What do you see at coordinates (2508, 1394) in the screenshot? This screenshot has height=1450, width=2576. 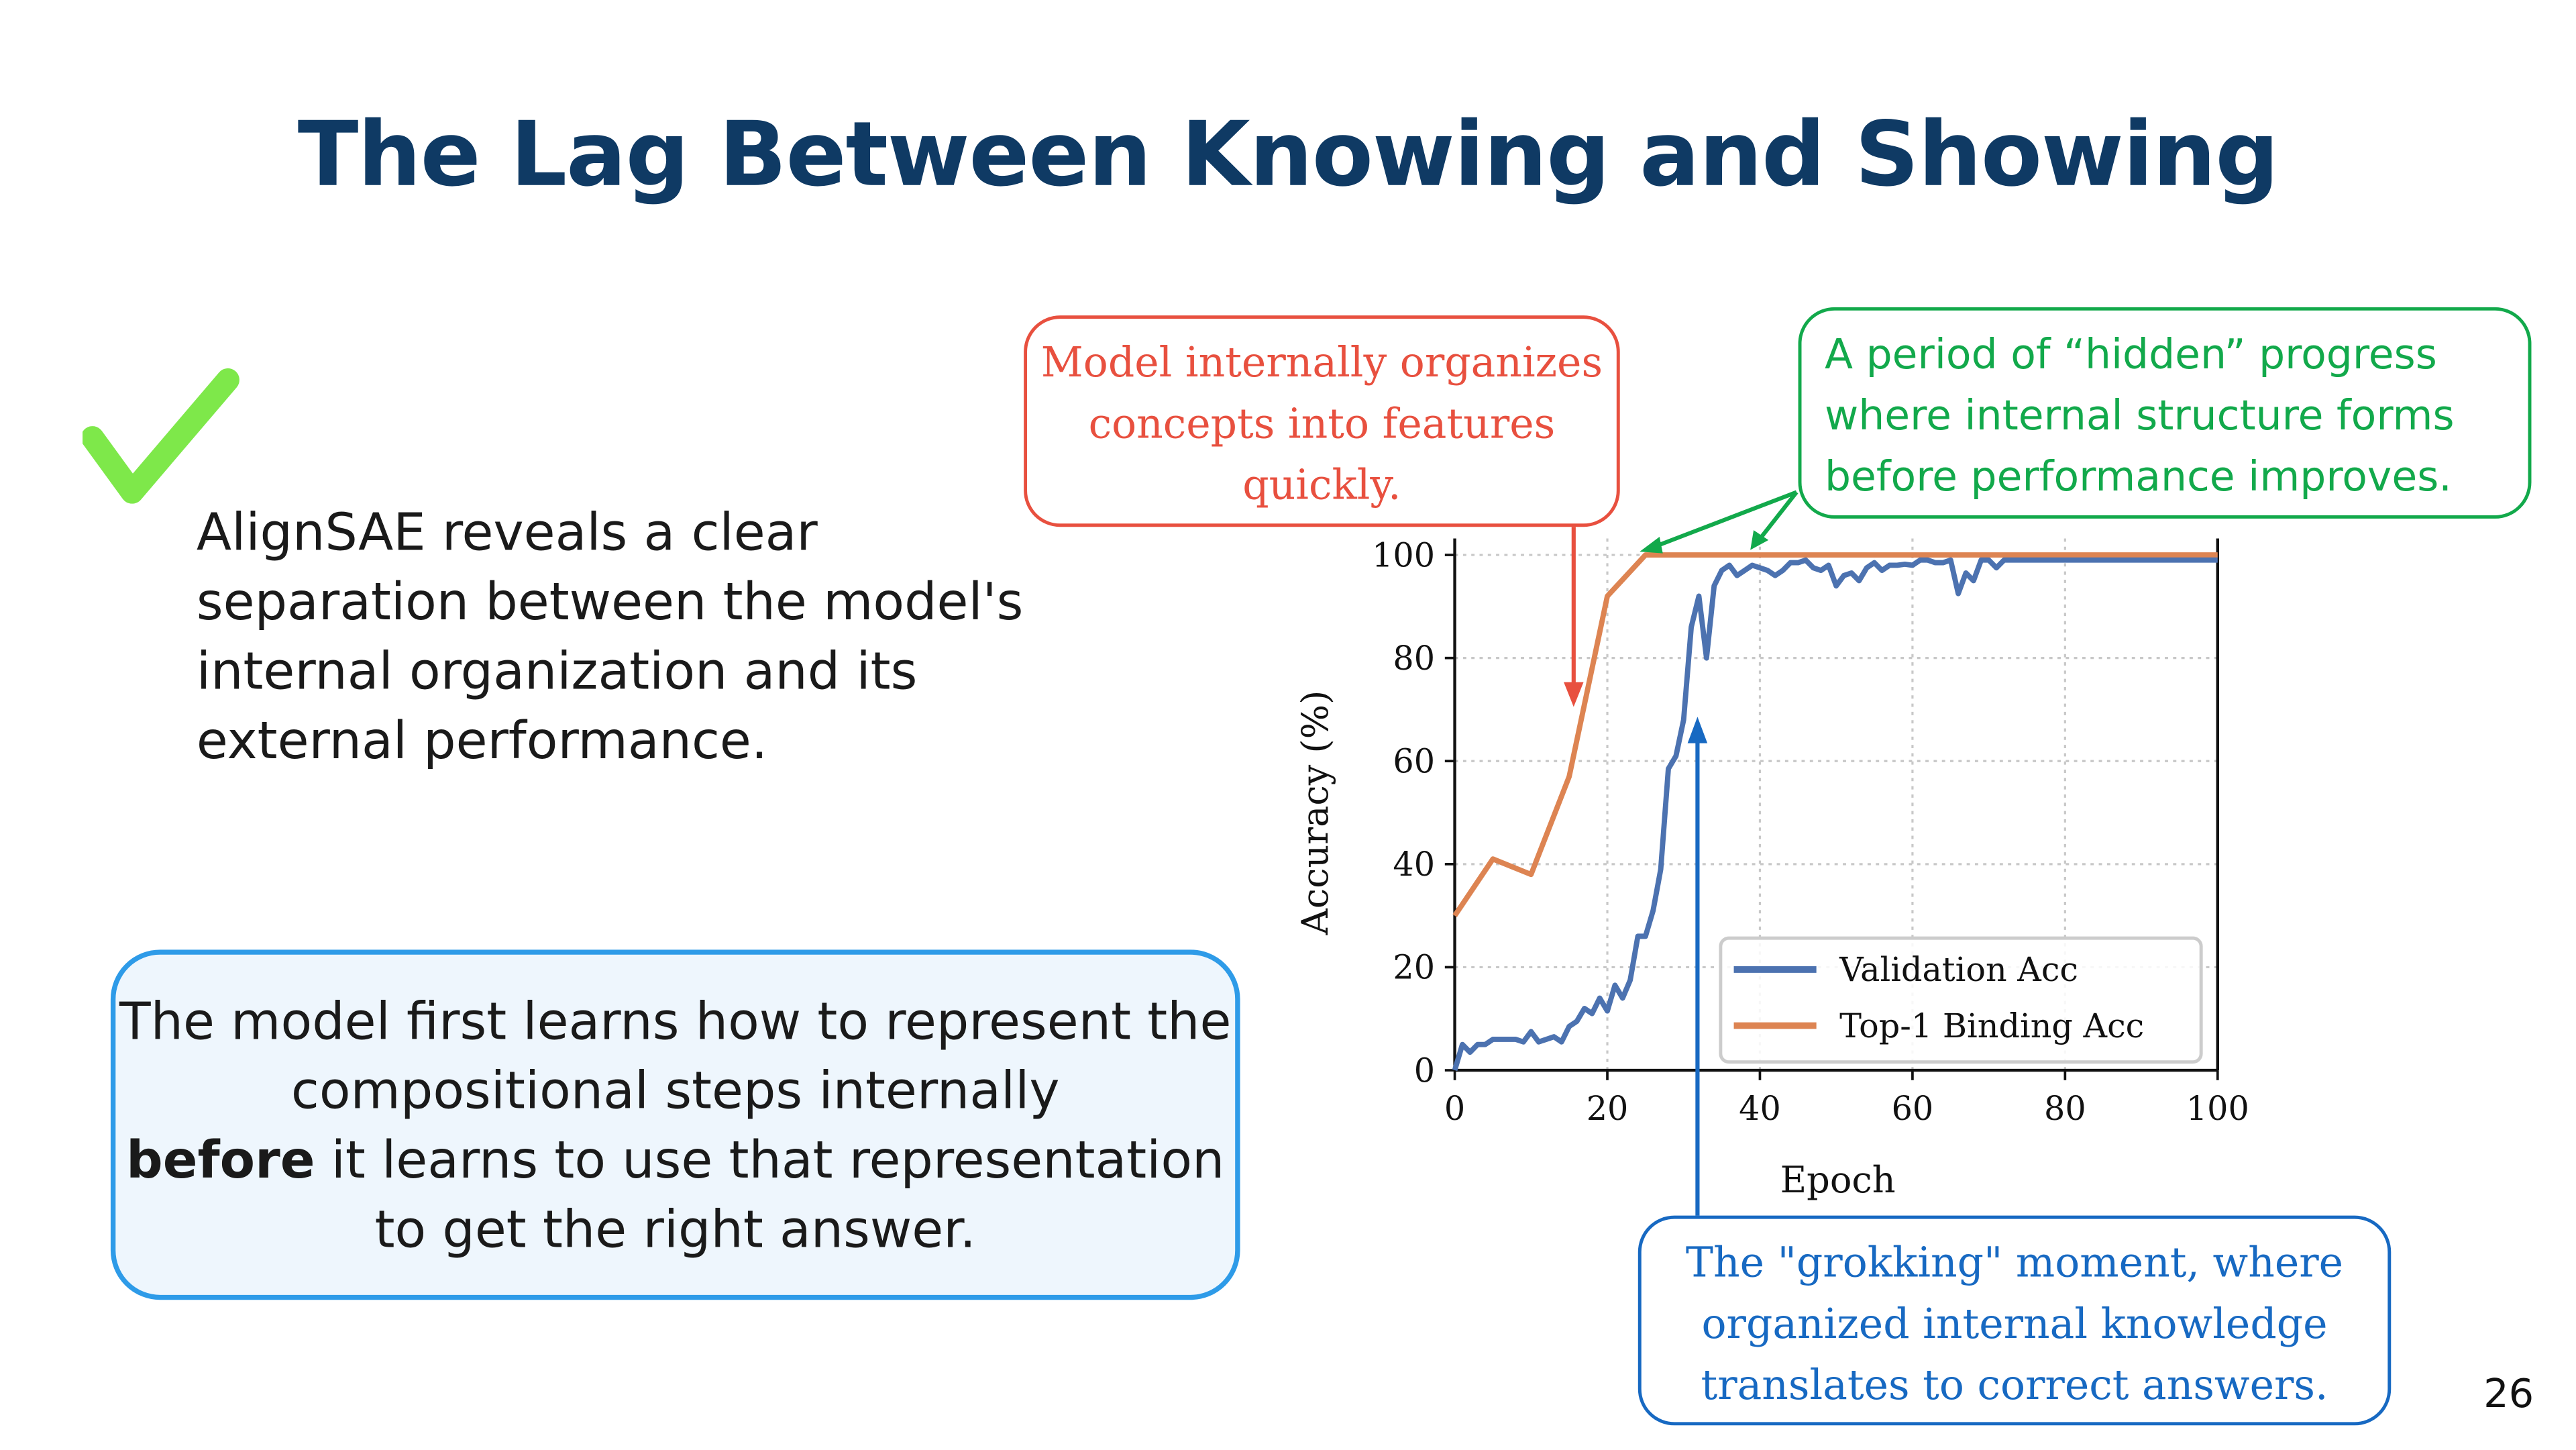 I see `page-number: 26` at bounding box center [2508, 1394].